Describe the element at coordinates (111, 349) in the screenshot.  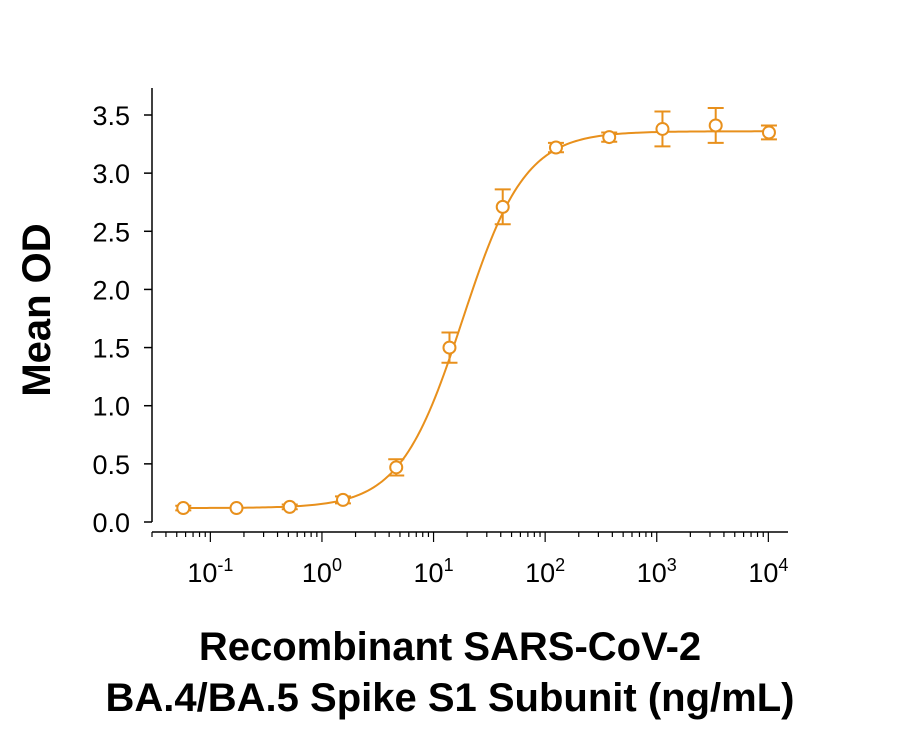
I see `y-tick-label: 1.5` at that location.